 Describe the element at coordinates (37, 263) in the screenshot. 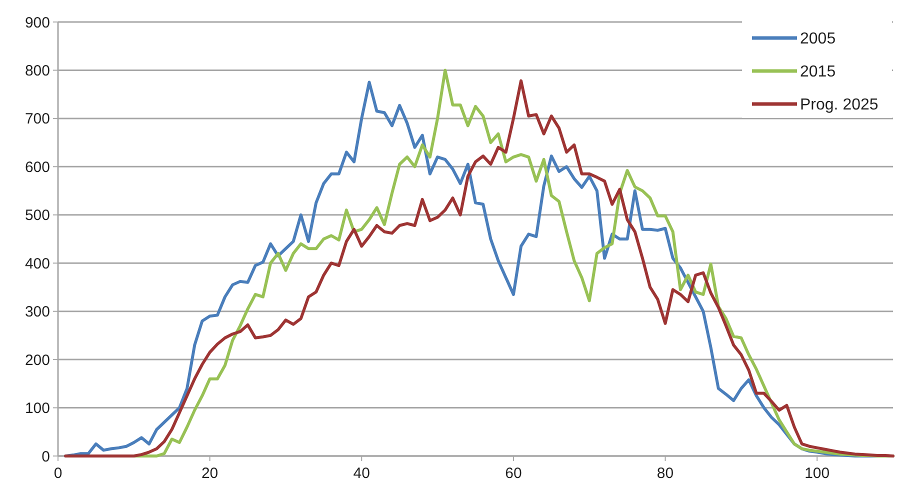

I see `y-tick-label: 400` at that location.